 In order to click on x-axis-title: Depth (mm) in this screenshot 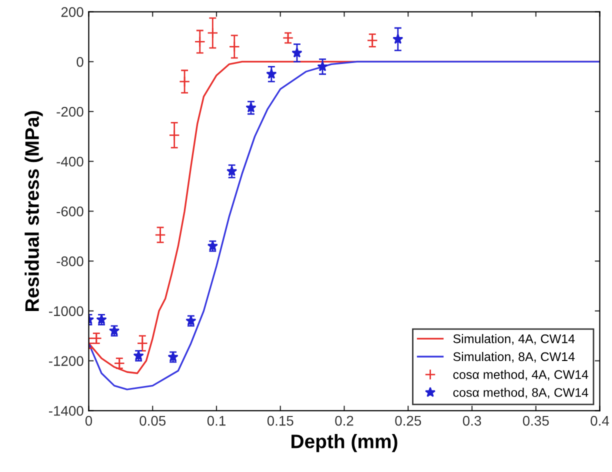, I will do `click(345, 443)`.